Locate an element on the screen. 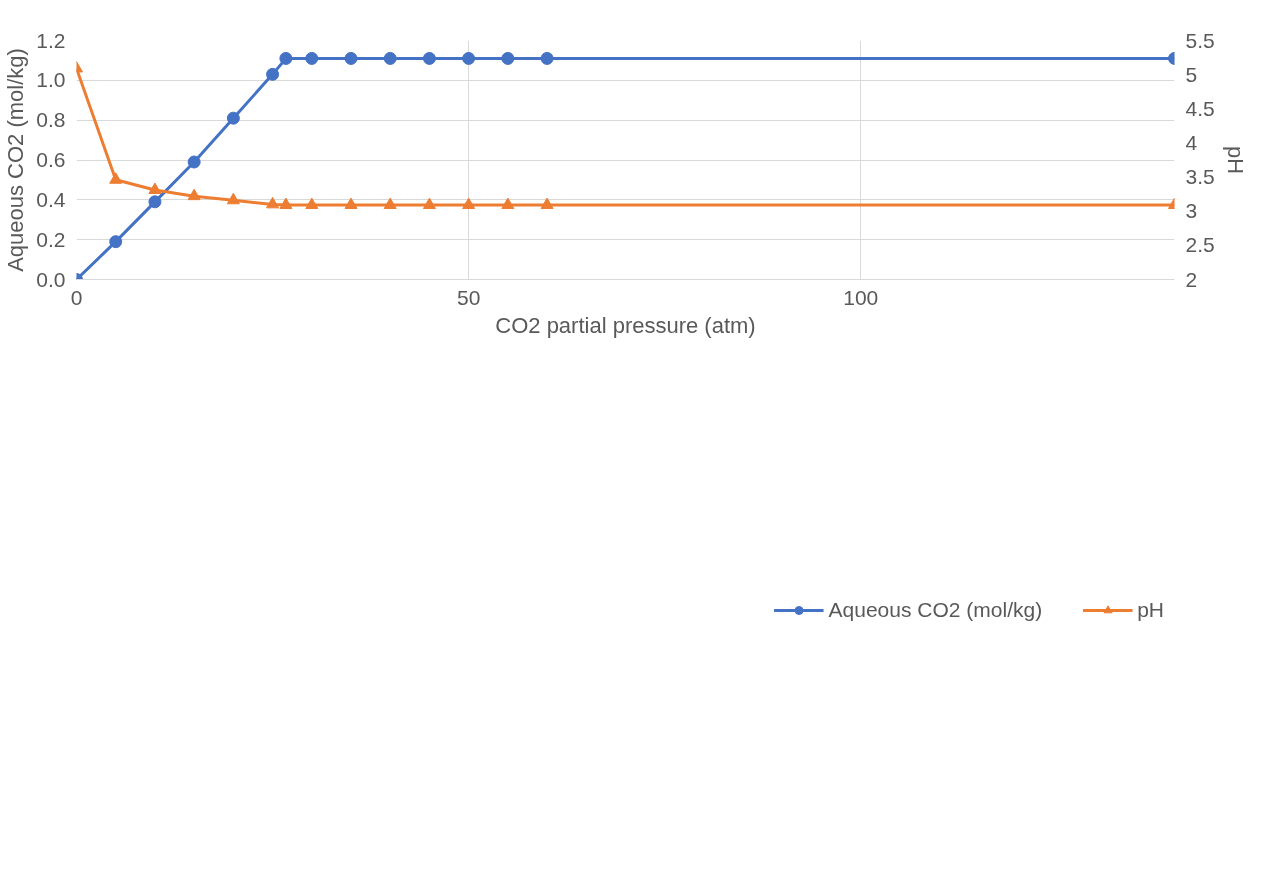 The image size is (1263, 875). y2-tick-label: 5 is located at coordinates (1191, 74).